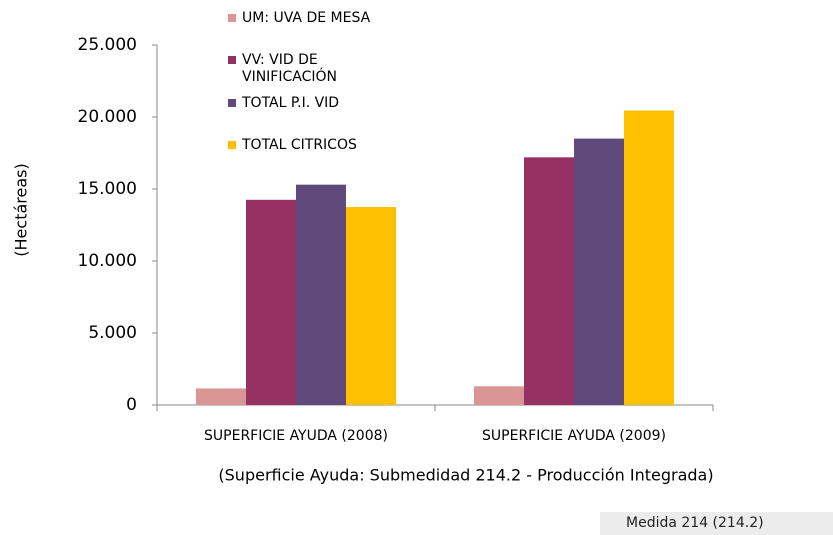 The image size is (833, 535). I want to click on legend-label: UM: UVA DE MESA, so click(306, 18).